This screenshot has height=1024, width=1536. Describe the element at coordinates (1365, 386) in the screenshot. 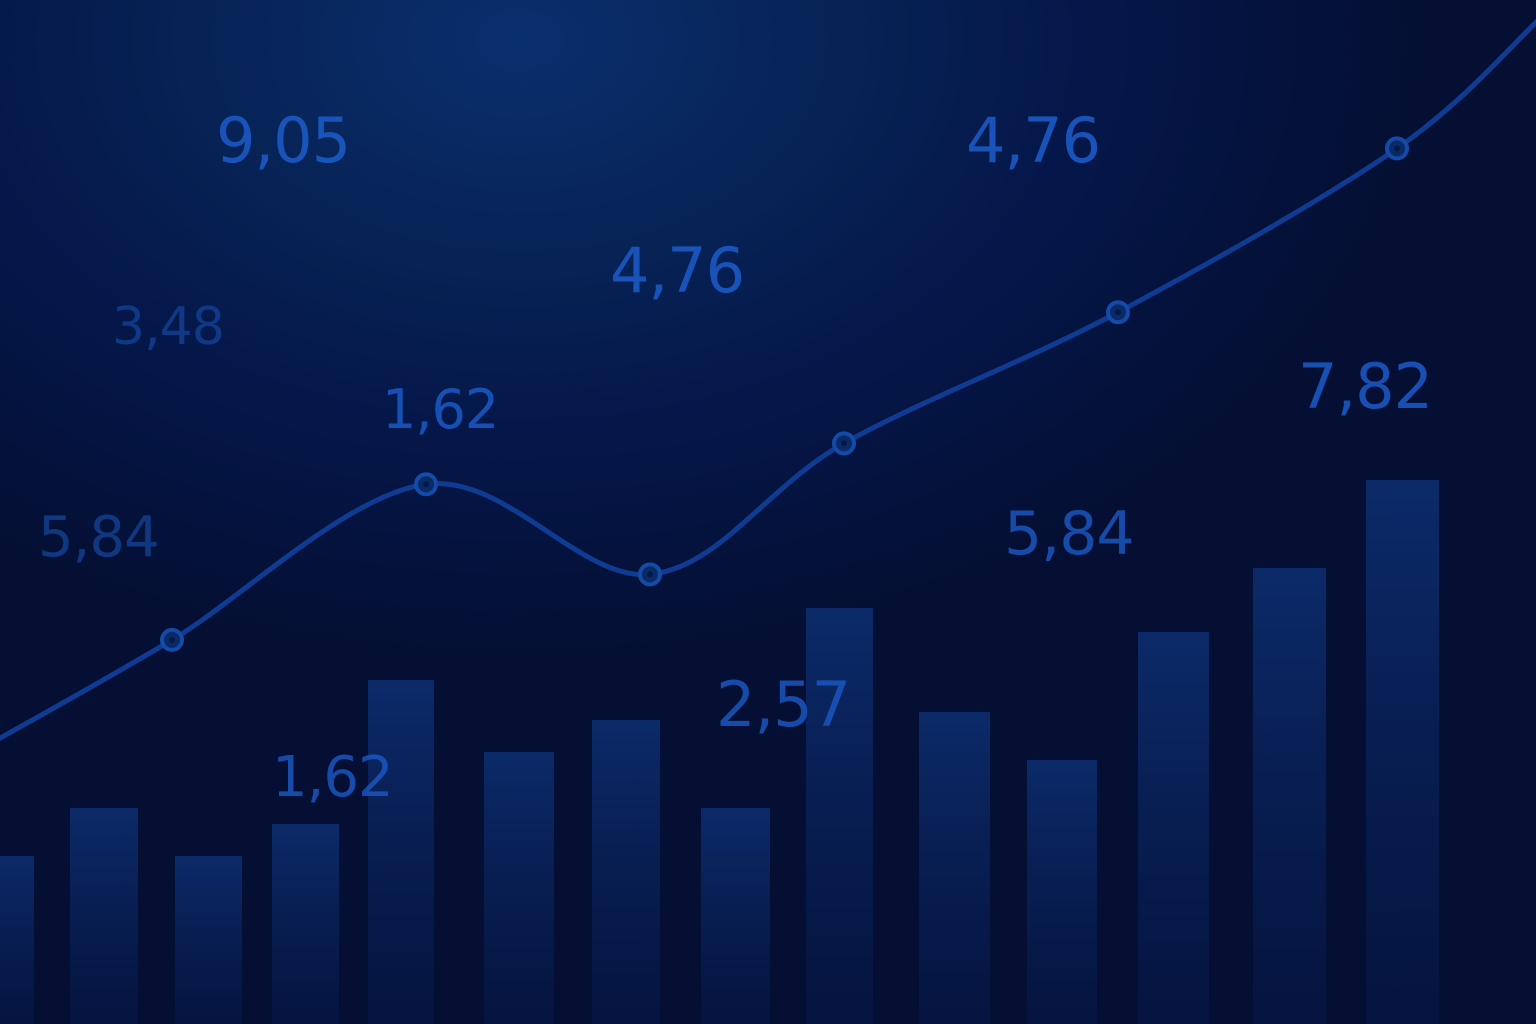

I see `value-label-6: 7,82` at that location.